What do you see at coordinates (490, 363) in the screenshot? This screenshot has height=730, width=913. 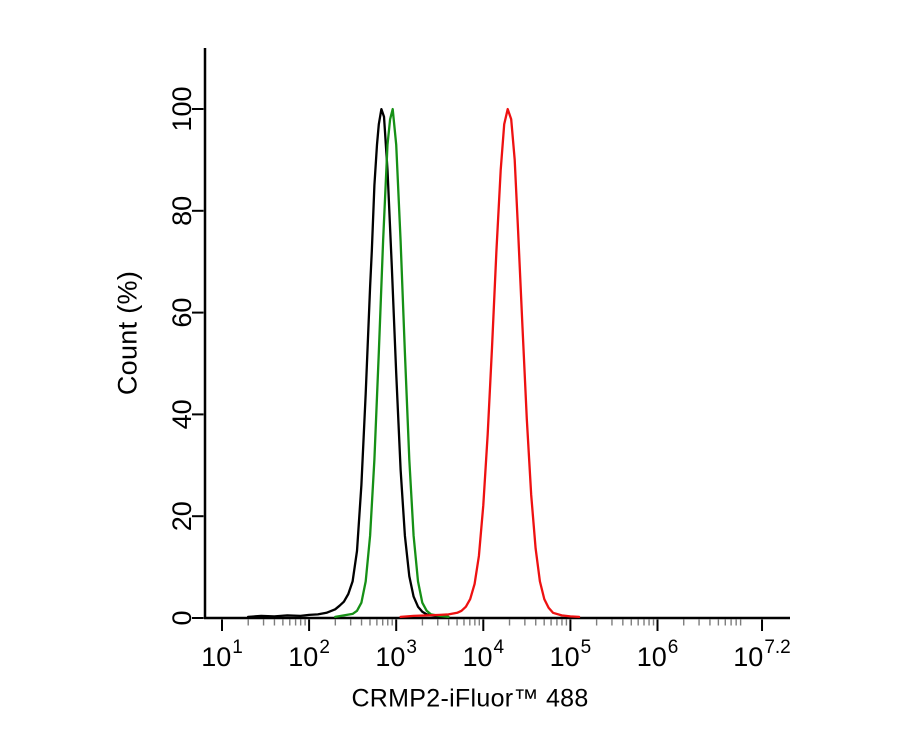 I see `red-curve` at bounding box center [490, 363].